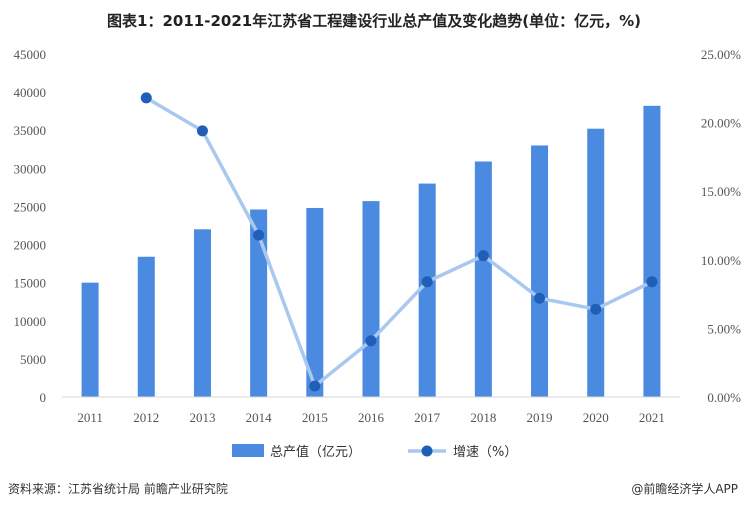 The image size is (748, 507). I want to click on legend-line-label: 增速（%）, so click(485, 452).